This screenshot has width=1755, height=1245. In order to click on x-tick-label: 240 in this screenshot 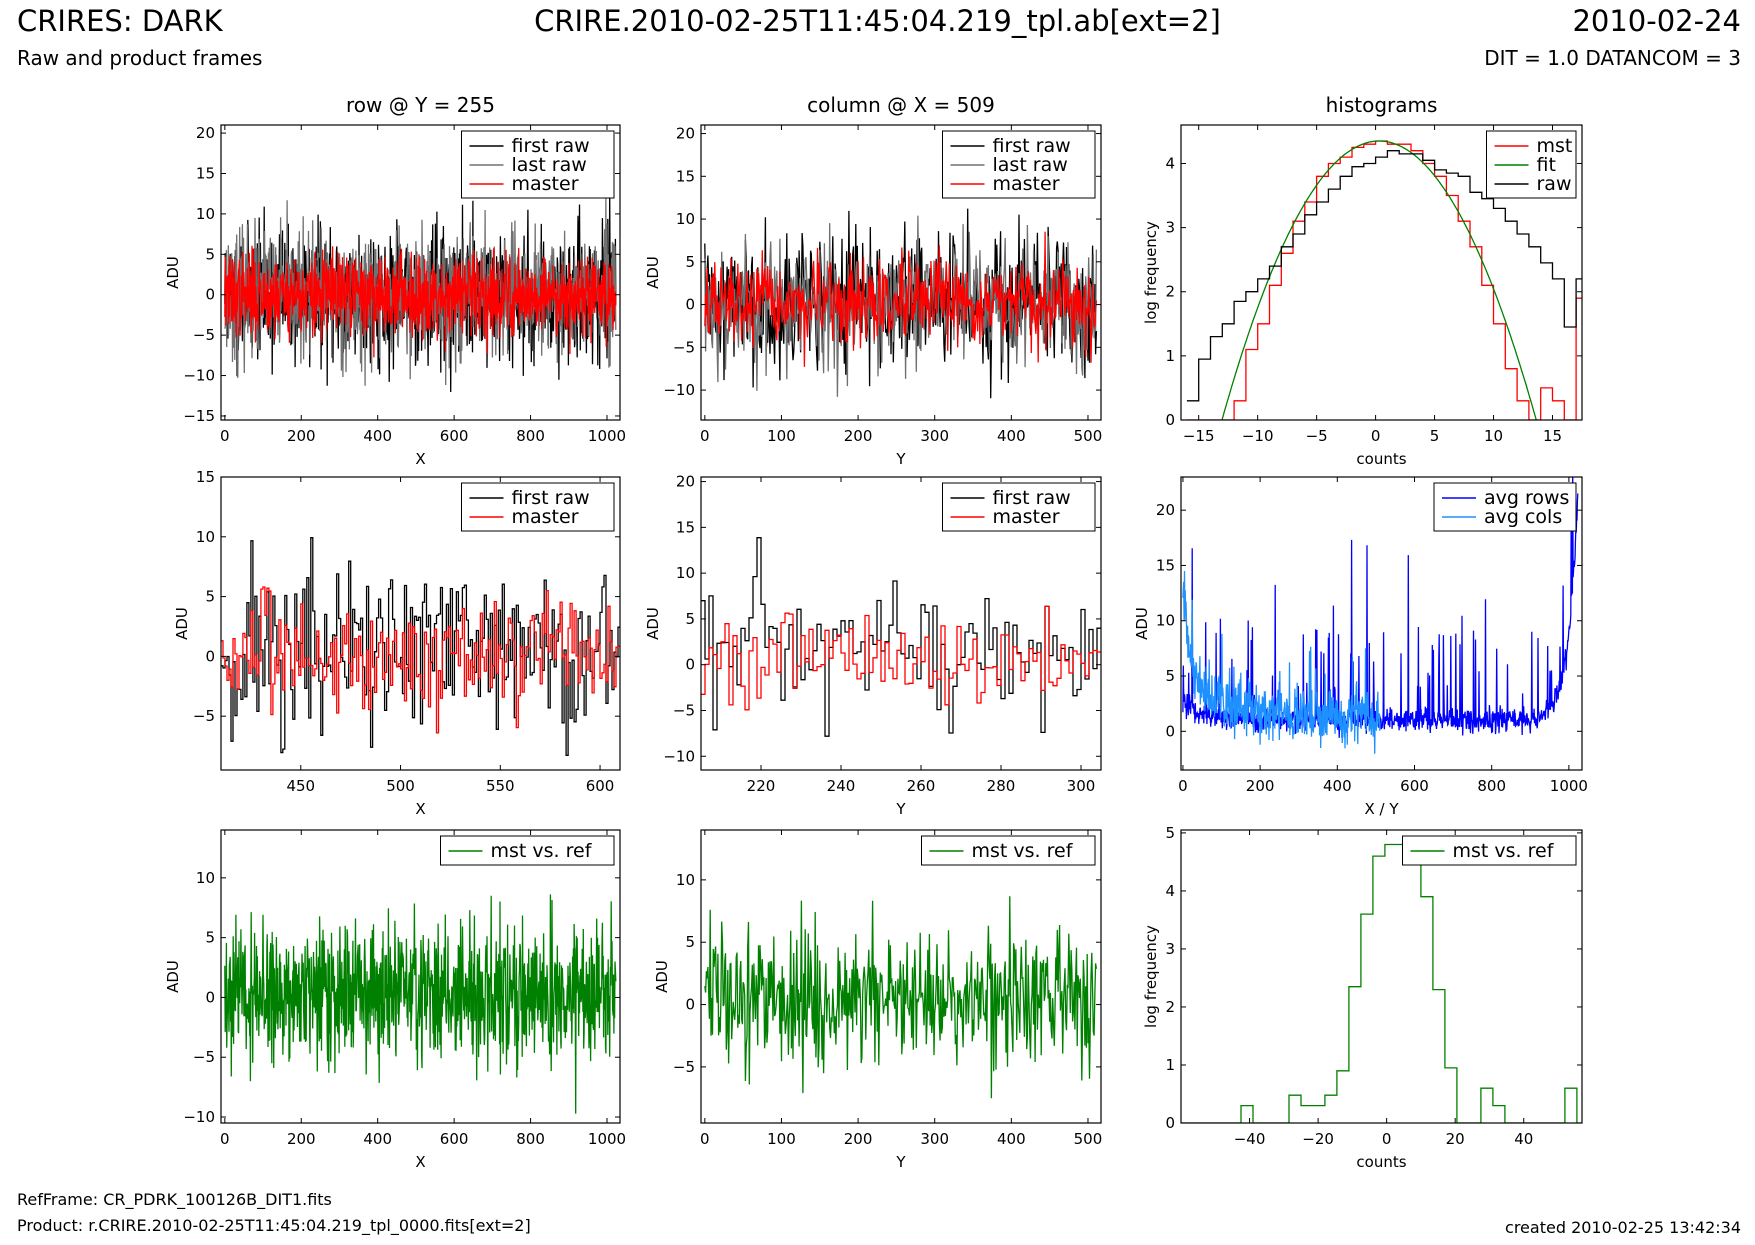, I will do `click(841, 786)`.